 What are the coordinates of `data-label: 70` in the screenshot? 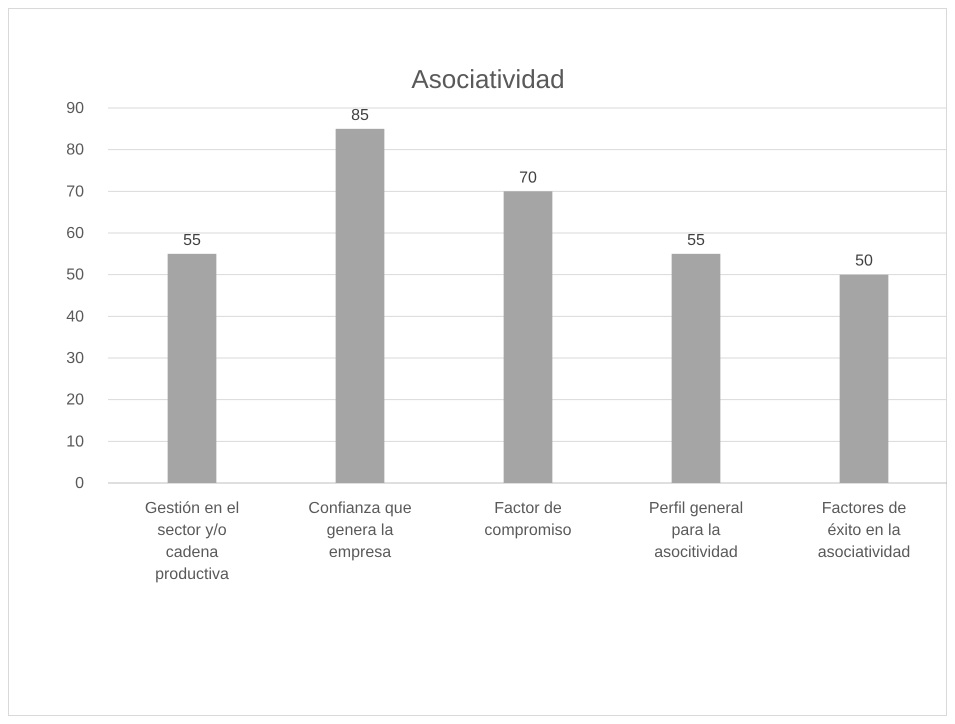 It's located at (528, 177).